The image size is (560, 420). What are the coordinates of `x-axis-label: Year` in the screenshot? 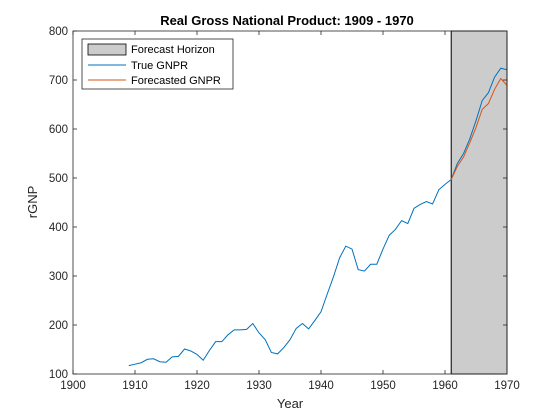 It's located at (290, 403).